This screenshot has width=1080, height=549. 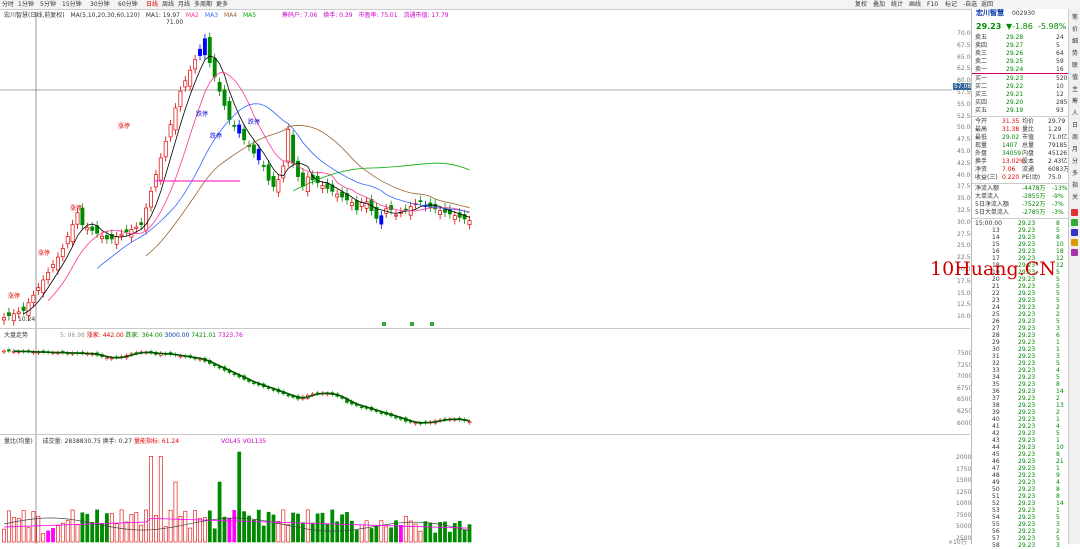 What do you see at coordinates (996, 363) in the screenshot?
I see `tick-second: 32` at bounding box center [996, 363].